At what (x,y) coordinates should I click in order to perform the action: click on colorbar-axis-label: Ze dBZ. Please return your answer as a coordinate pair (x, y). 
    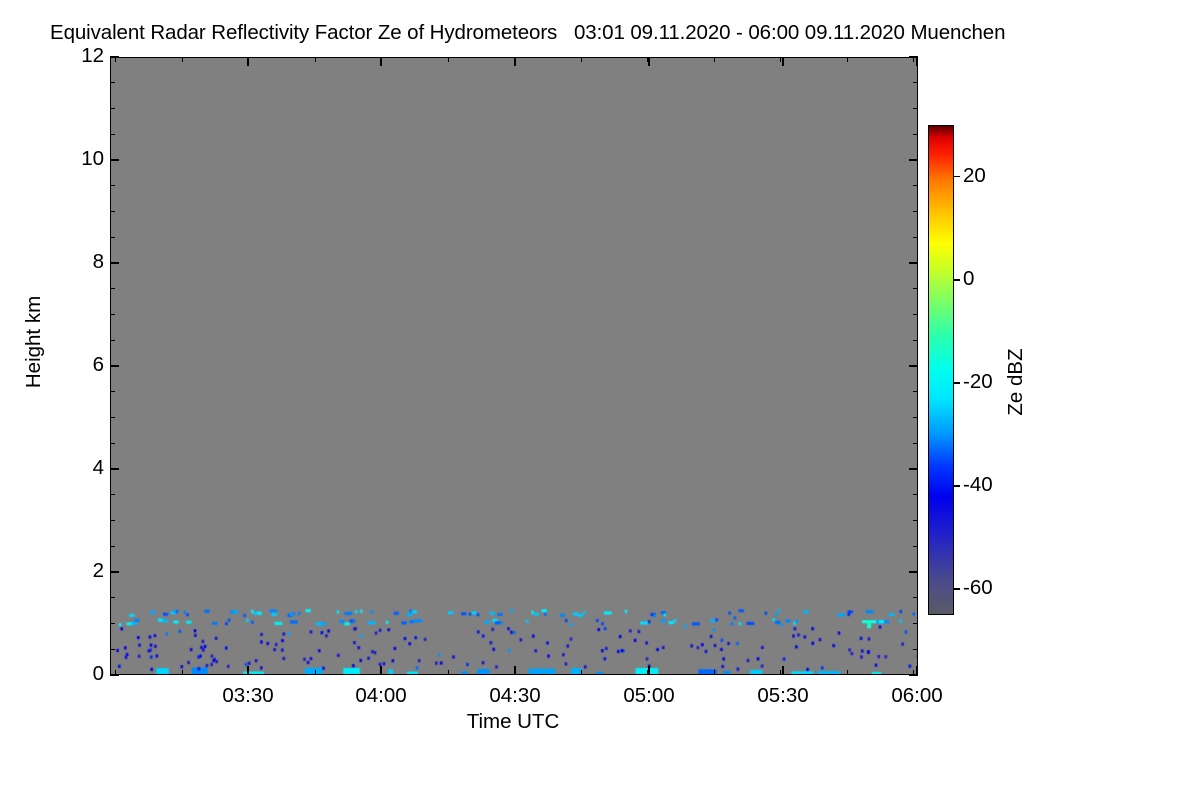
    Looking at the image, I should click on (1015, 382).